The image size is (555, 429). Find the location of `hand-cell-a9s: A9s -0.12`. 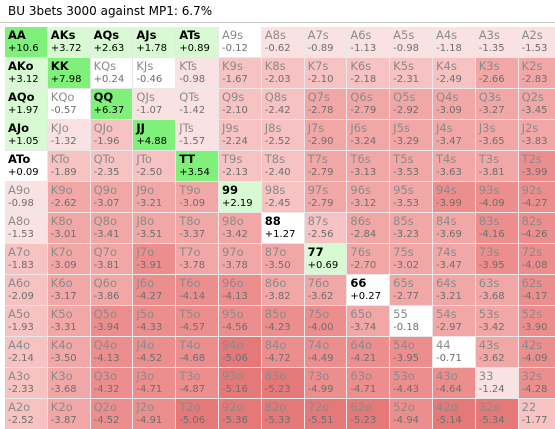

hand-cell-a9s: A9s -0.12 is located at coordinates (239, 42).